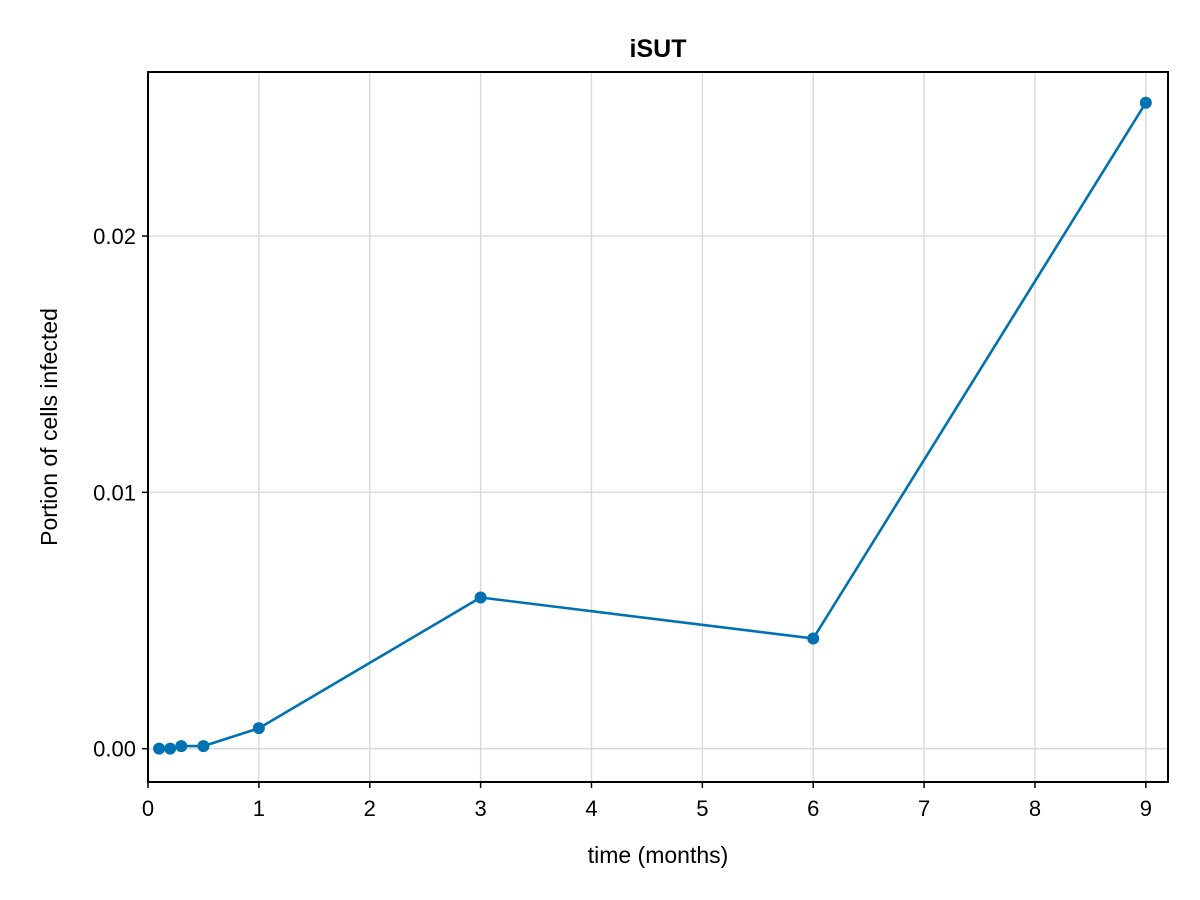 Image resolution: width=1200 pixels, height=900 pixels. What do you see at coordinates (480, 808) in the screenshot?
I see `x-tick-label: 3` at bounding box center [480, 808].